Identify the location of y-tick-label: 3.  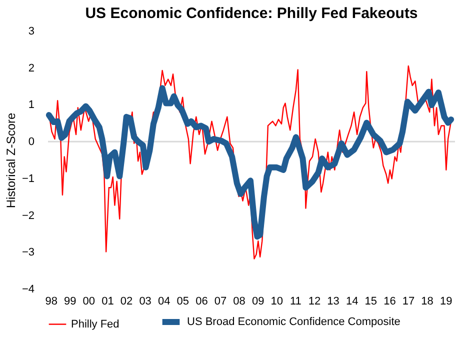
(31, 32).